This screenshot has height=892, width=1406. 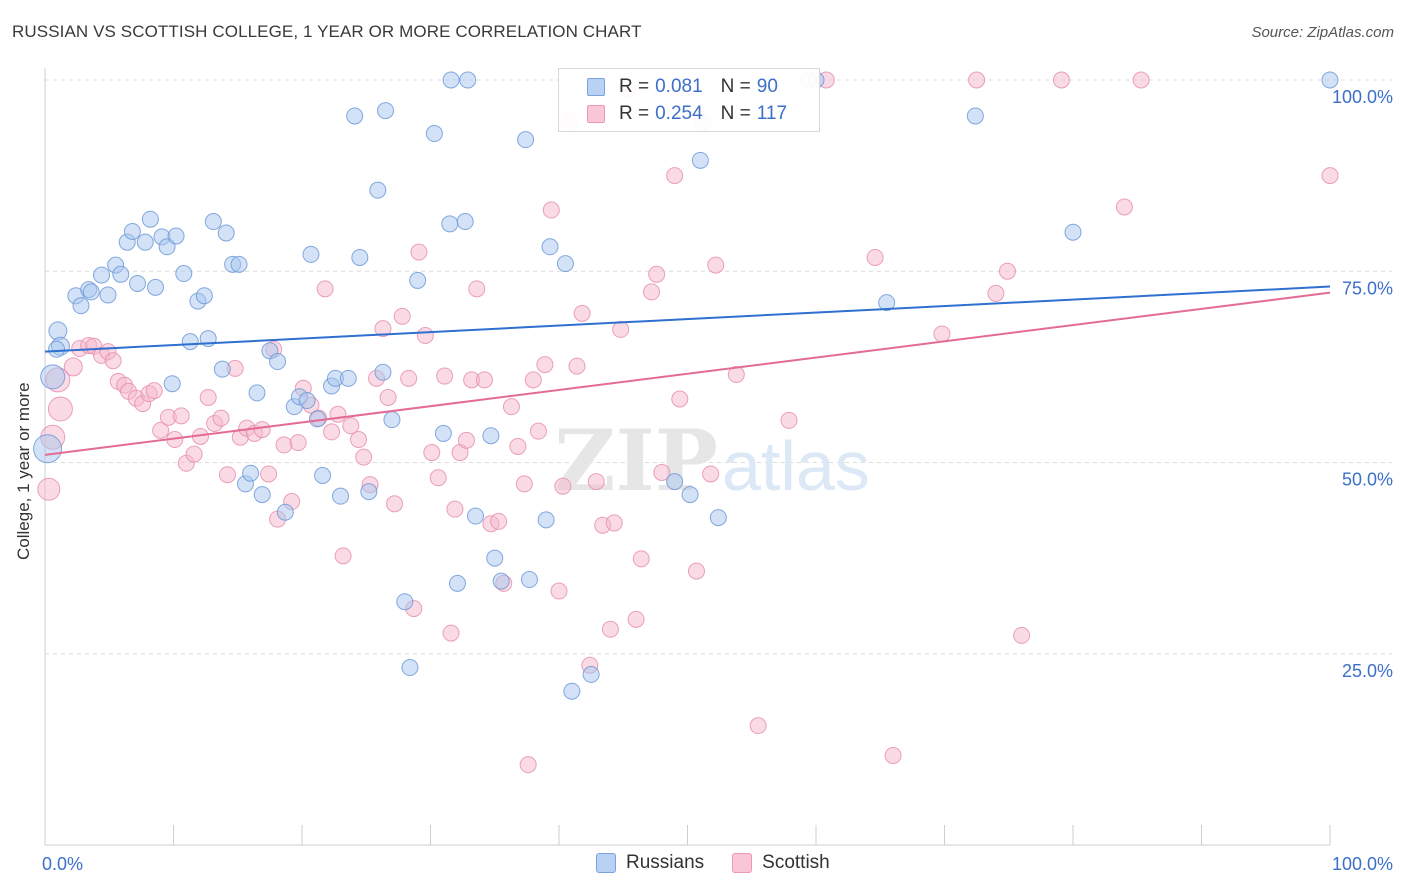 What do you see at coordinates (596, 114) in the screenshot?
I see `scottish-swatch` at bounding box center [596, 114].